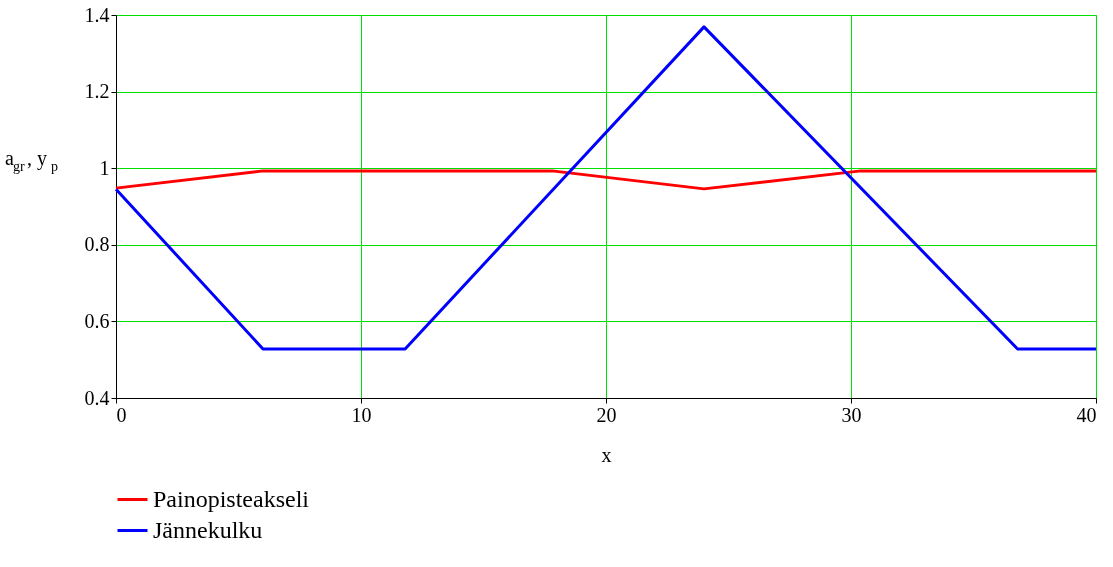 This screenshot has height=567, width=1113. Describe the element at coordinates (121, 414) in the screenshot. I see `x-tick-label: 0` at that location.